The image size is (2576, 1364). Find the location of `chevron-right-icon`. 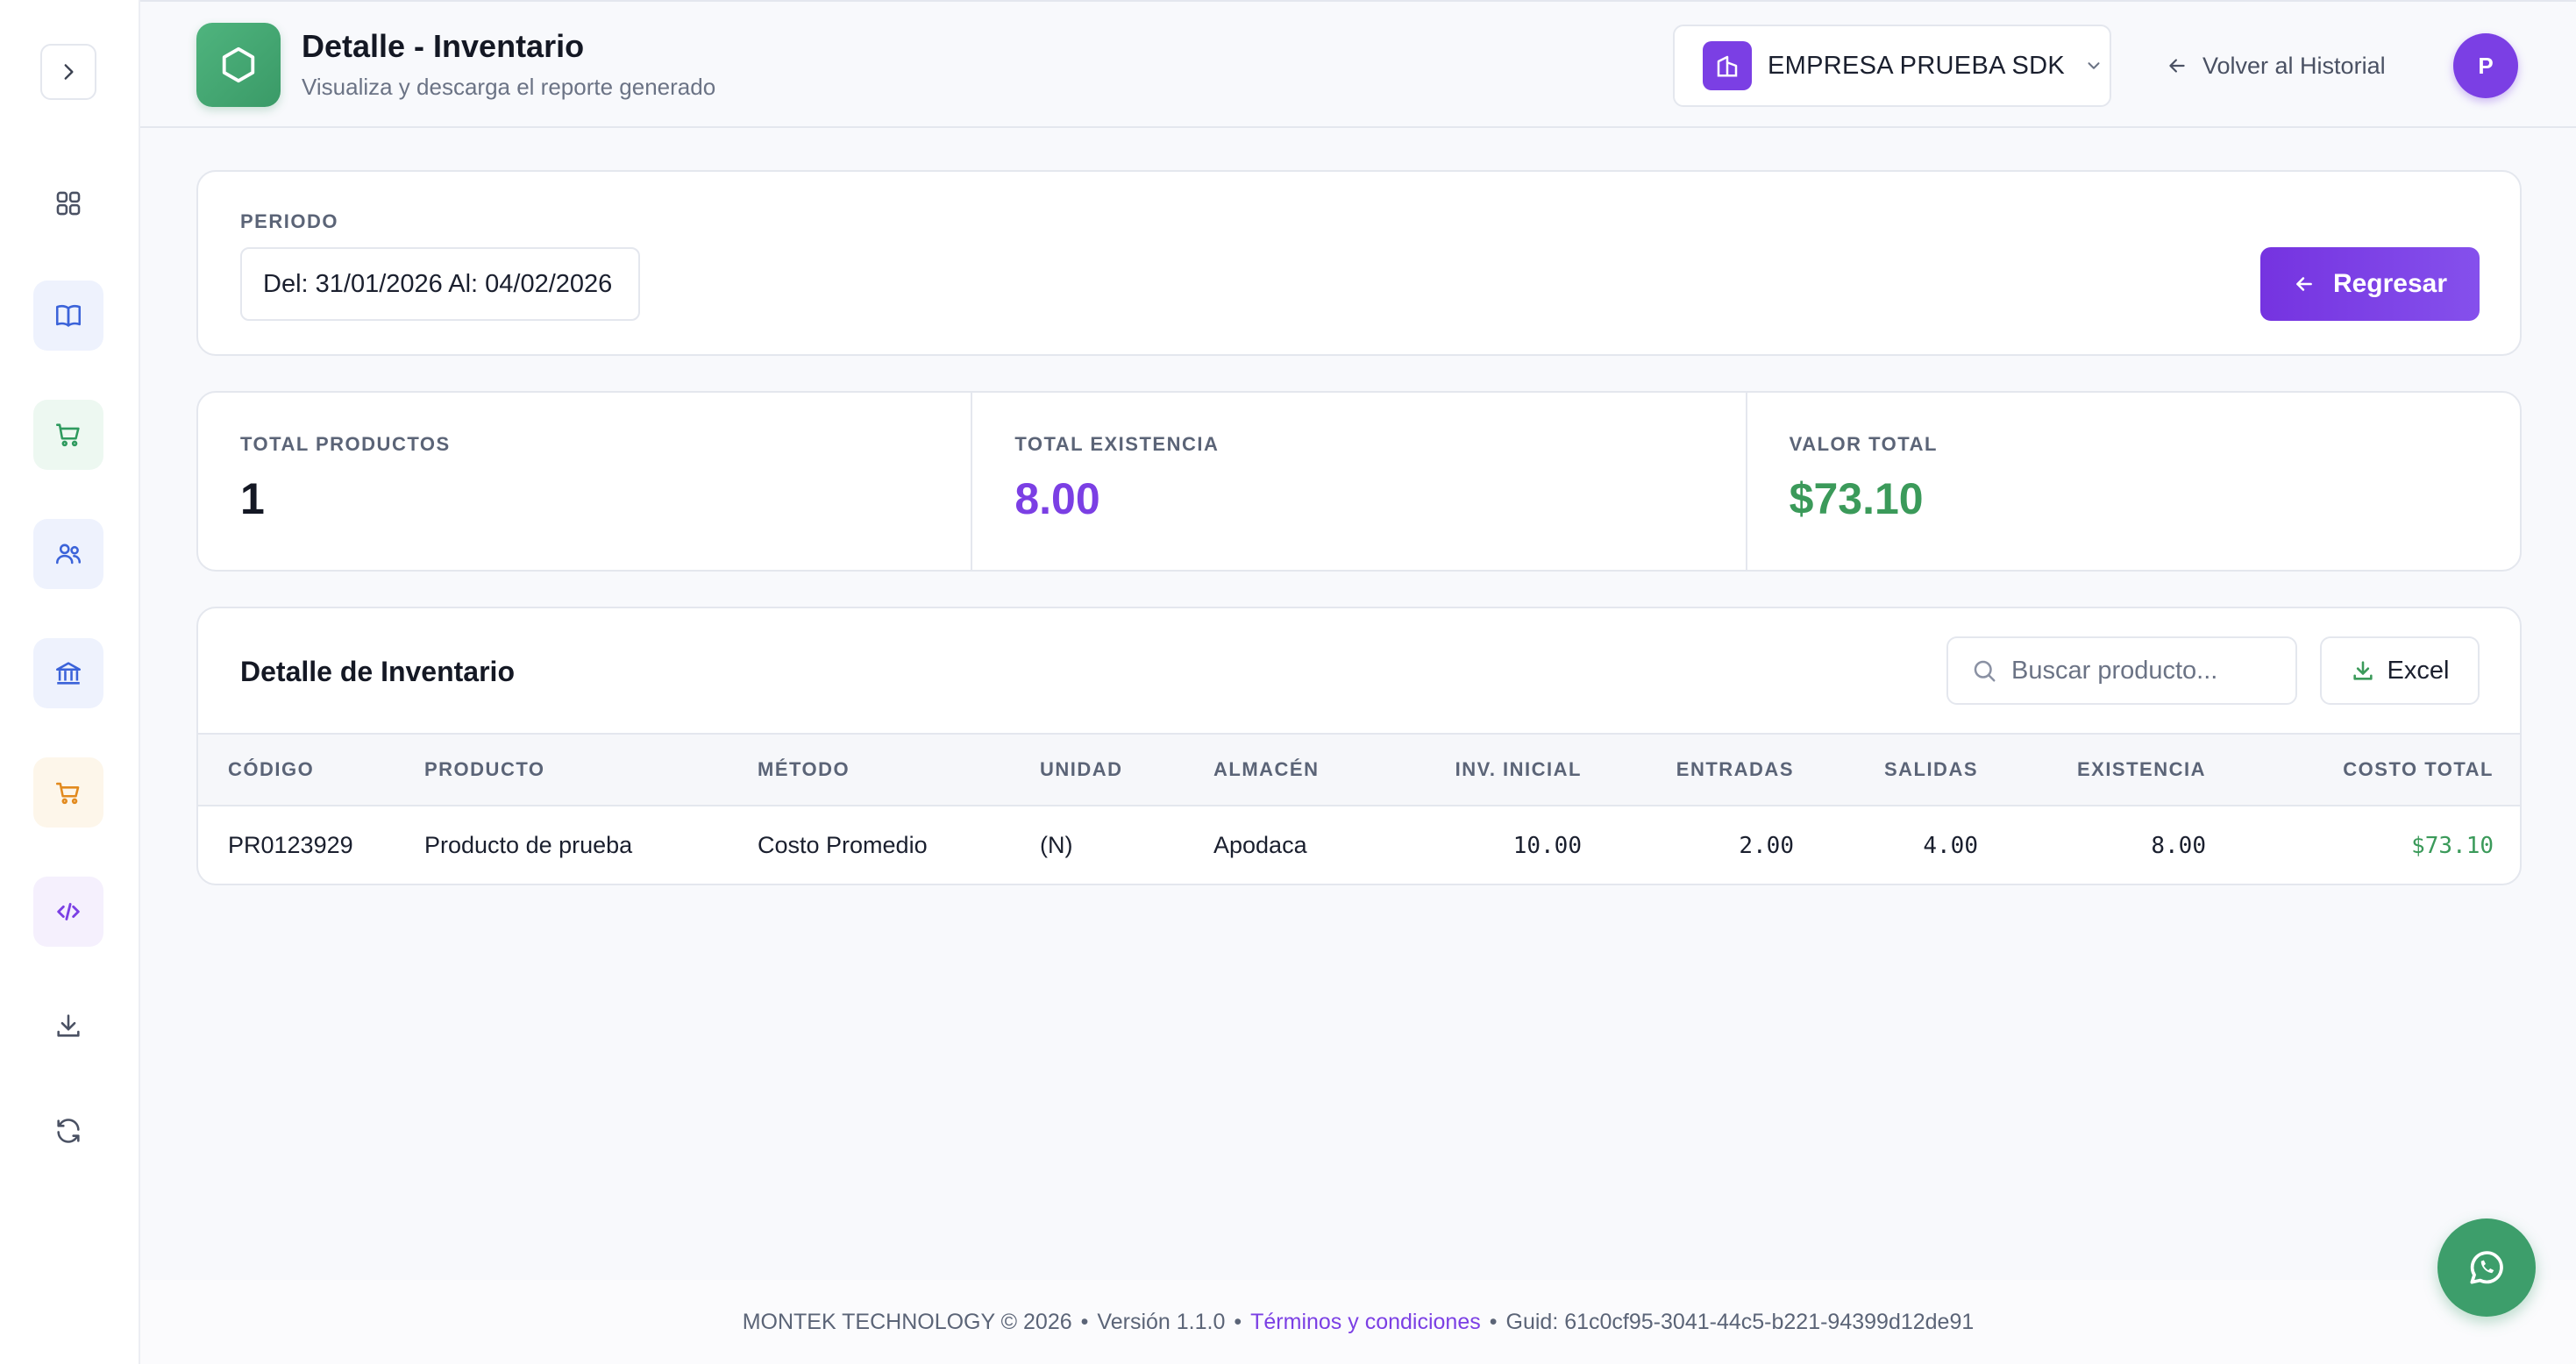

chevron-right-icon is located at coordinates (69, 72).